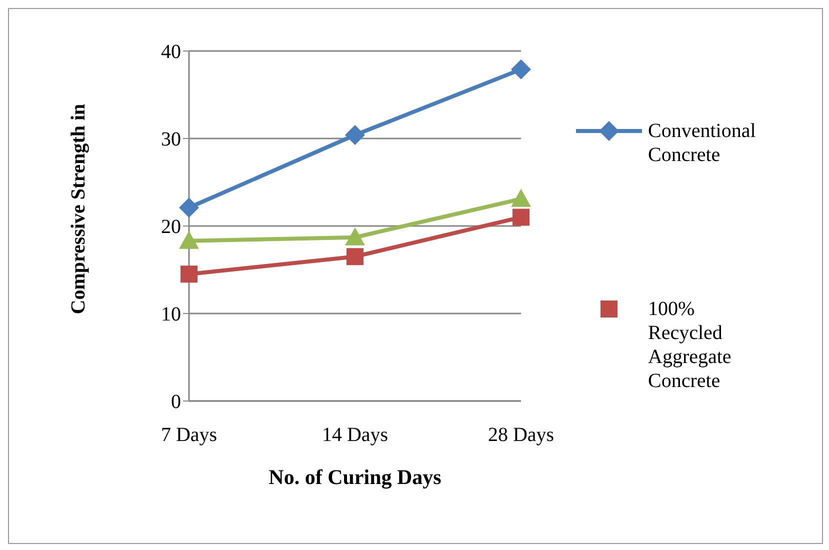 The height and width of the screenshot is (550, 829). I want to click on legend-label: 100% Recycled Aggregate Concrete, so click(690, 345).